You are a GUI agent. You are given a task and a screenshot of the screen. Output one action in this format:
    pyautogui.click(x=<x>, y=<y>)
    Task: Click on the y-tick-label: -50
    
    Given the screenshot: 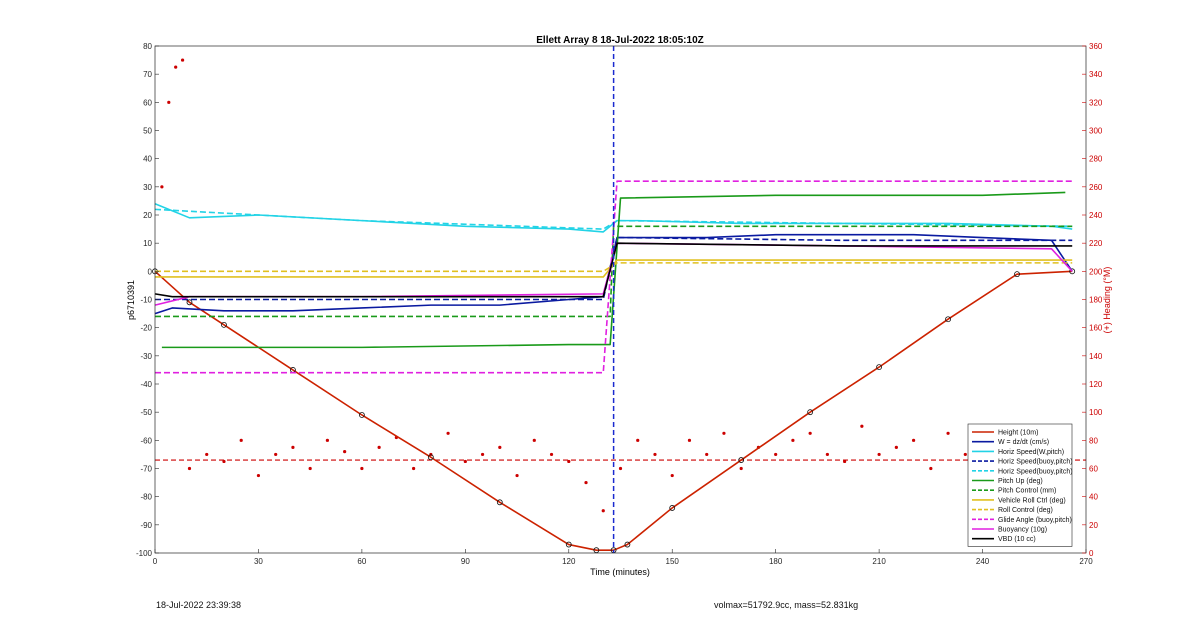 What is the action you would take?
    pyautogui.click(x=146, y=412)
    